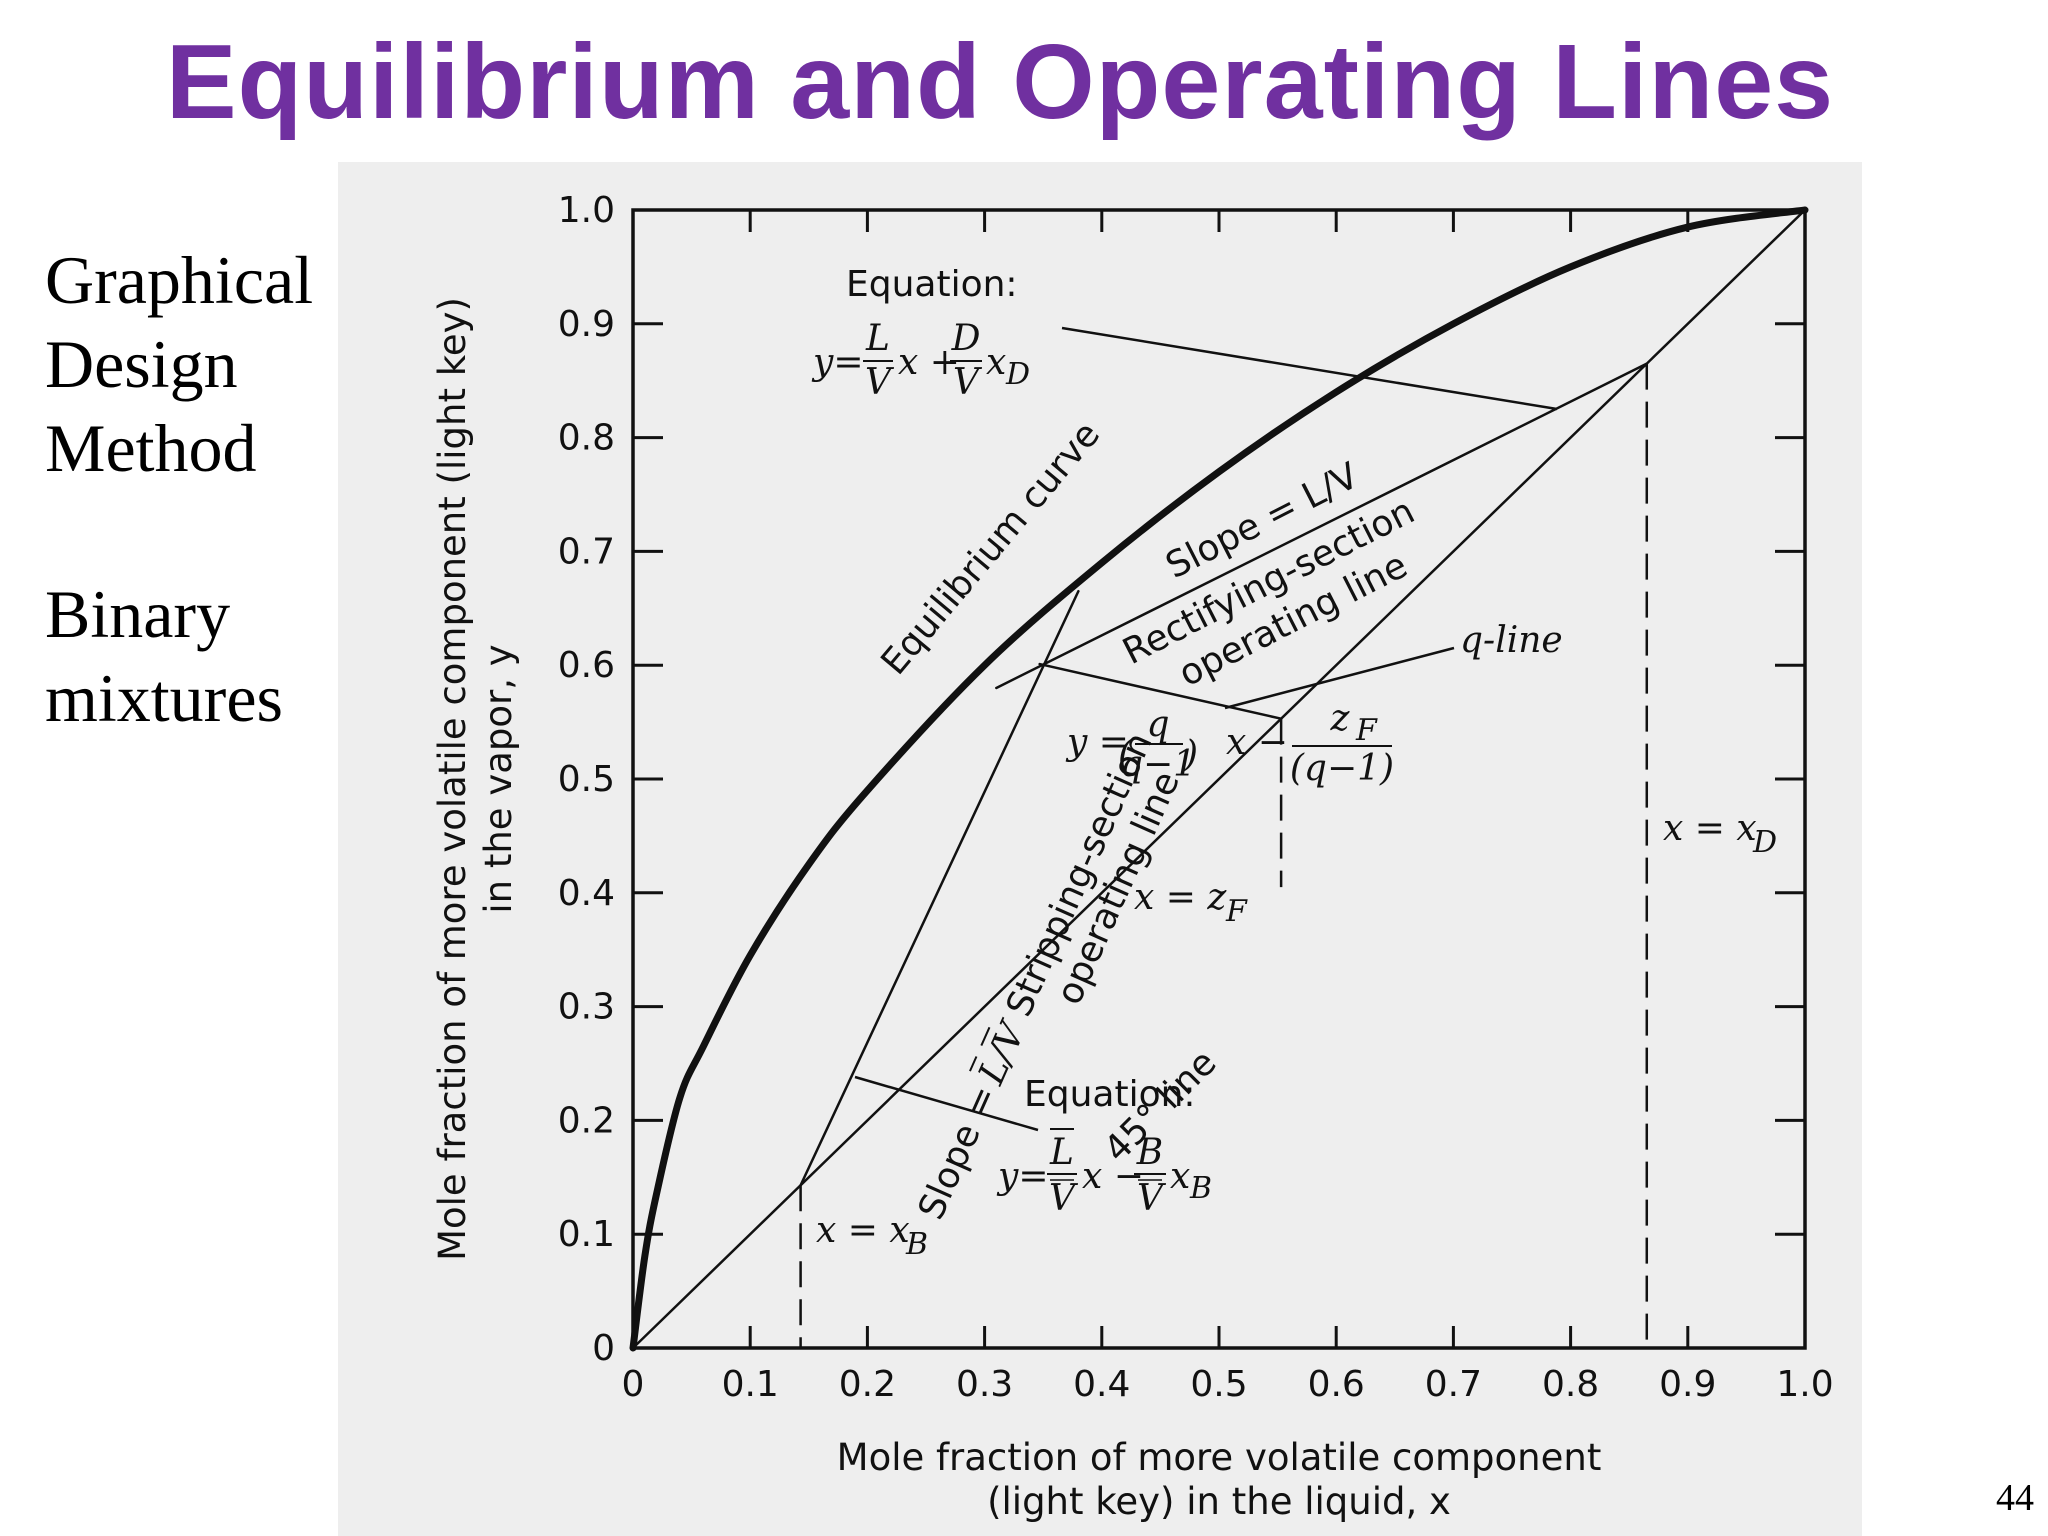  I want to click on y-tick-label: 0.5, so click(586, 779).